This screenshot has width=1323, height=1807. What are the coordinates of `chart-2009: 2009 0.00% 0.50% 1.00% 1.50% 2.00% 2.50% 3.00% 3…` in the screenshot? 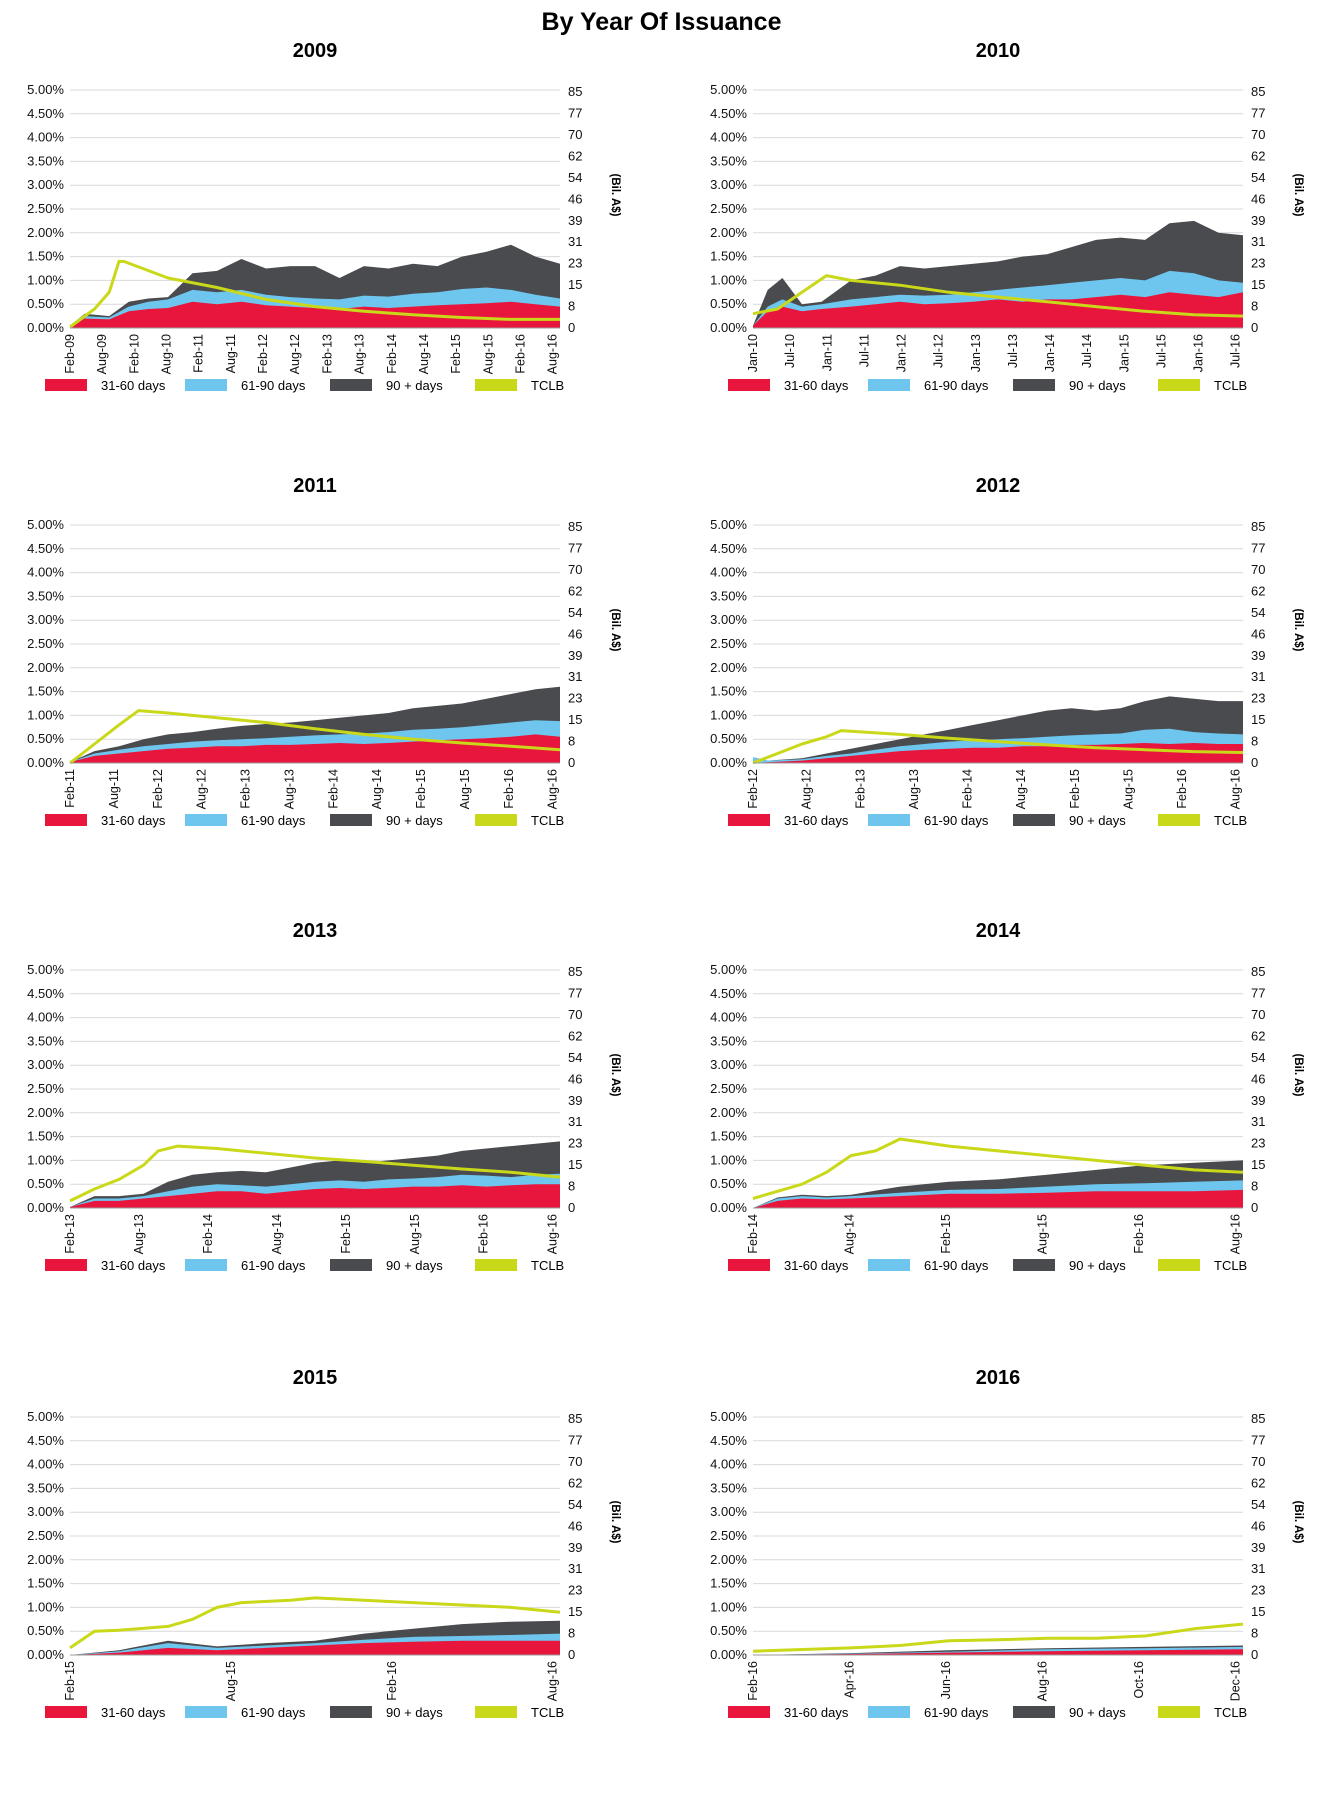 It's located at (324, 216).